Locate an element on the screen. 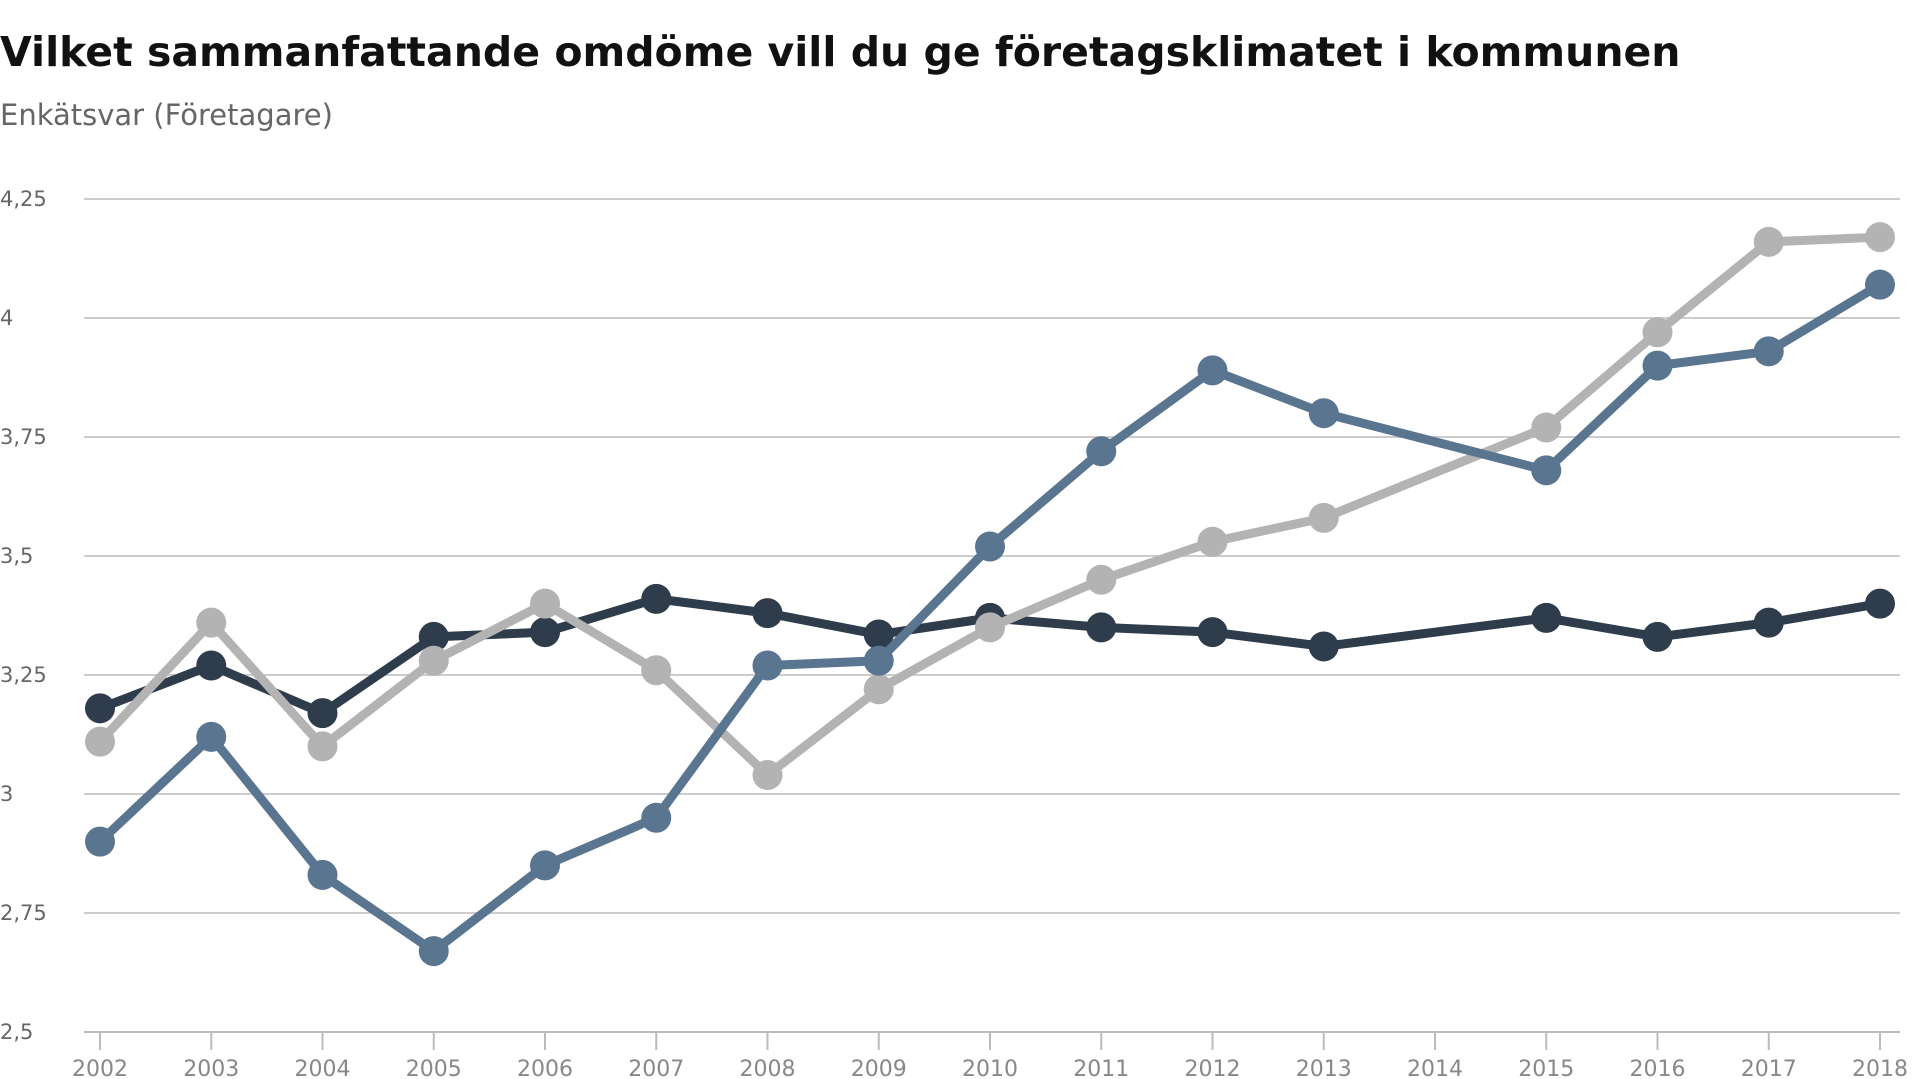 This screenshot has height=1079, width=1920. y-tick-label: 2,5 is located at coordinates (16, 1032).